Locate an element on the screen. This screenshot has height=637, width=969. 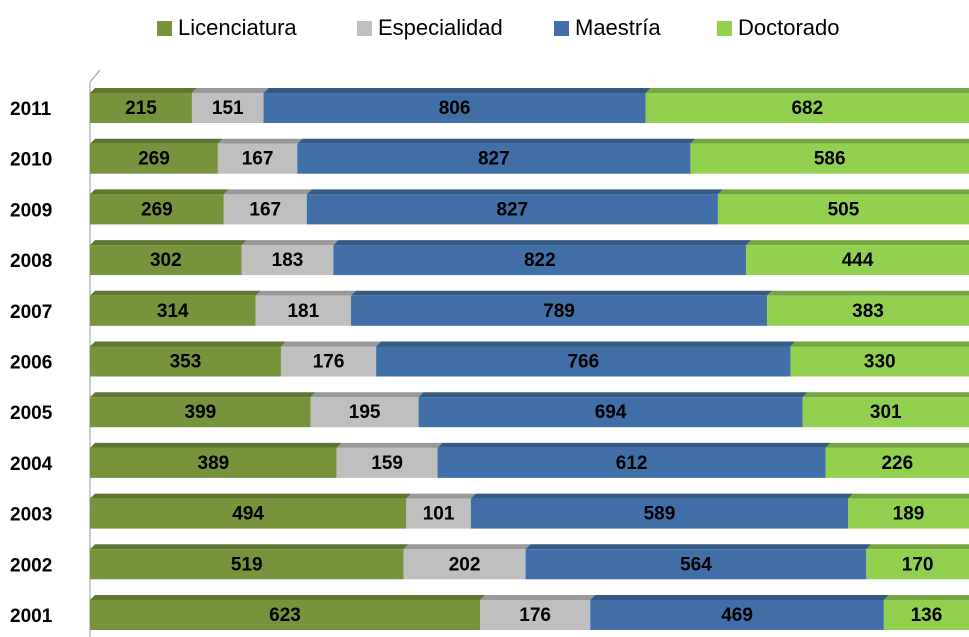
y-tick-label: 2003 is located at coordinates (31, 515).